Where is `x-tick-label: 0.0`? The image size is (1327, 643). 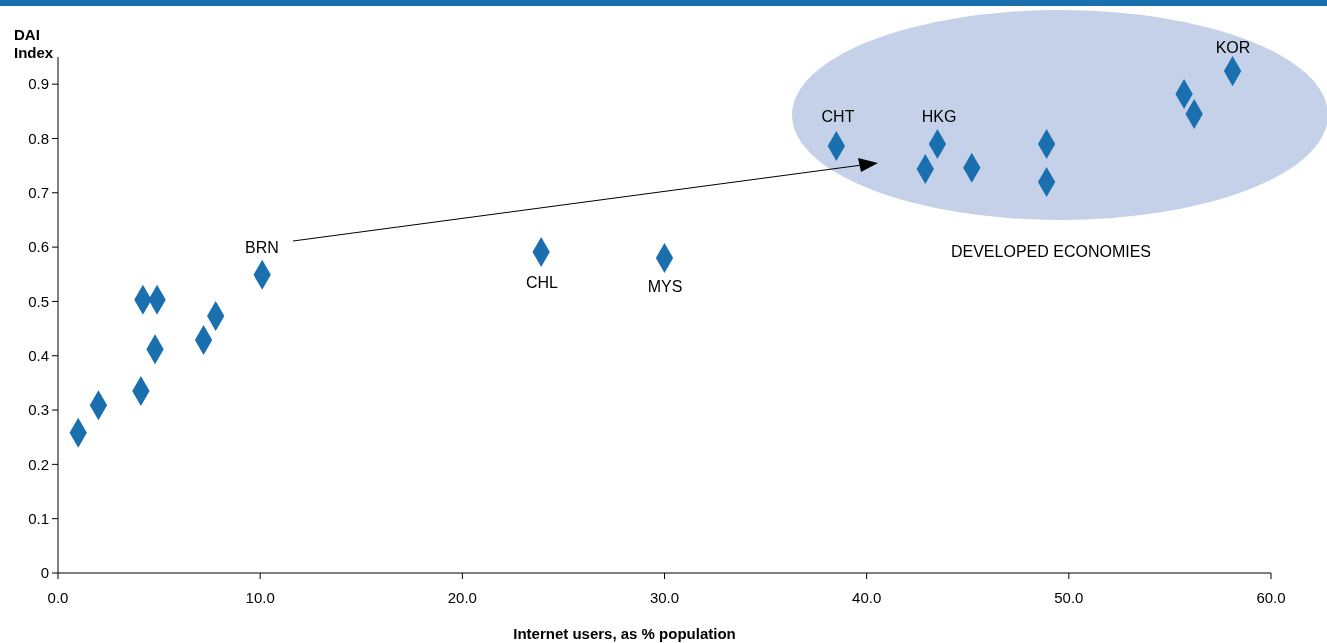 x-tick-label: 0.0 is located at coordinates (58, 597).